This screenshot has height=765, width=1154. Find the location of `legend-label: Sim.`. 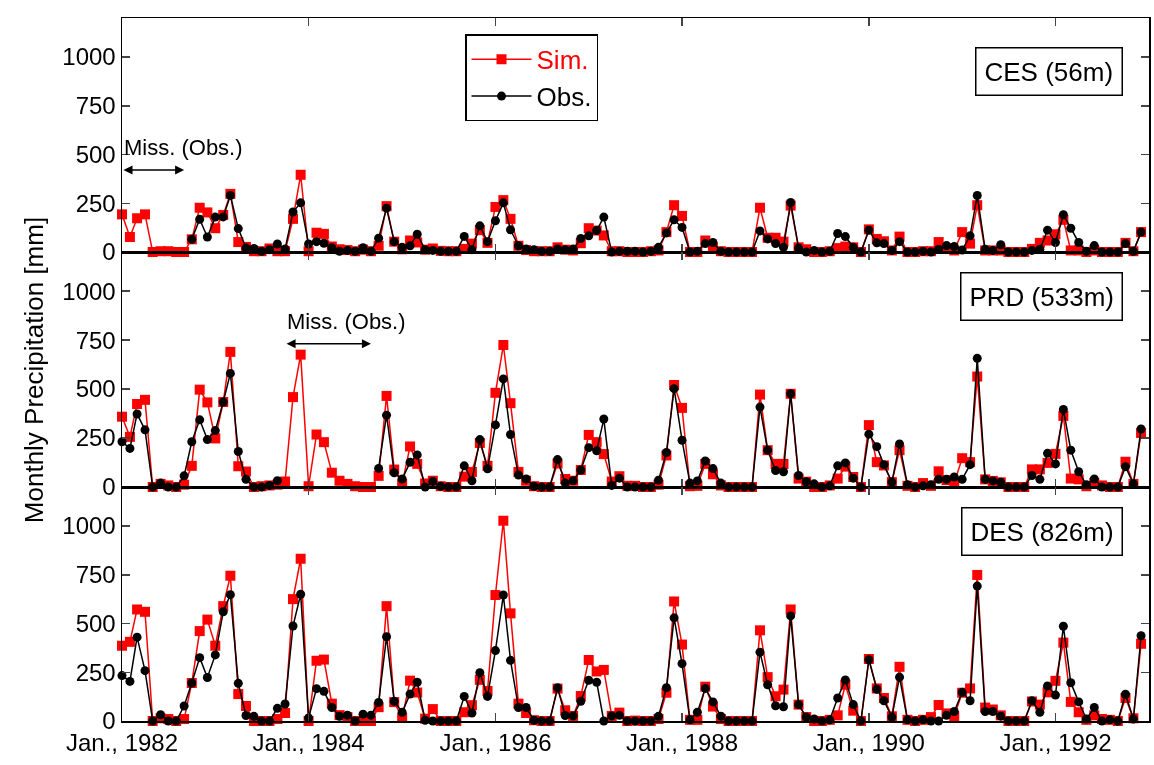

legend-label: Sim. is located at coordinates (562, 60).